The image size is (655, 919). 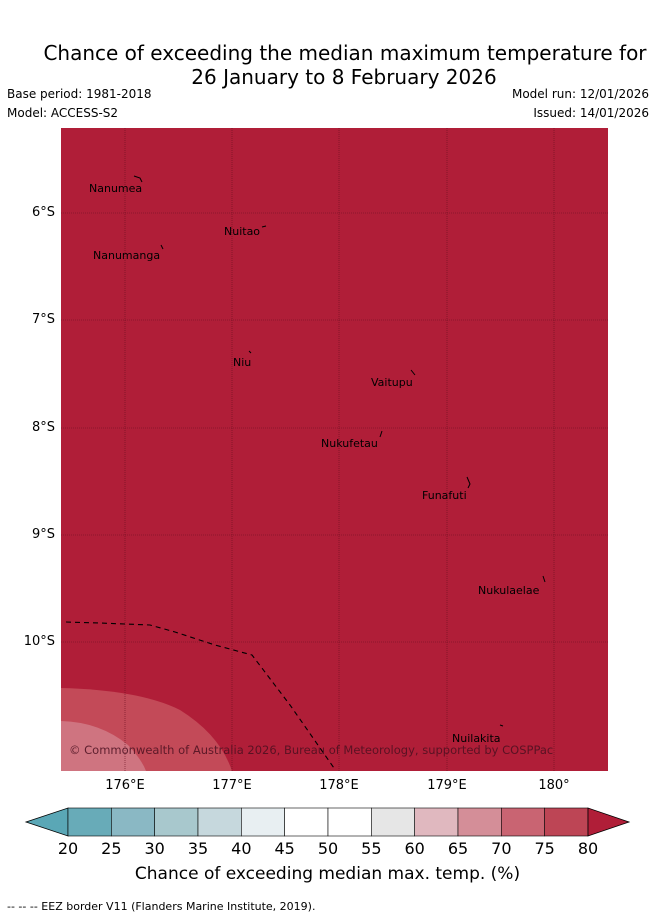 I want to click on lon-label-176e: 176°E, so click(x=125, y=785).